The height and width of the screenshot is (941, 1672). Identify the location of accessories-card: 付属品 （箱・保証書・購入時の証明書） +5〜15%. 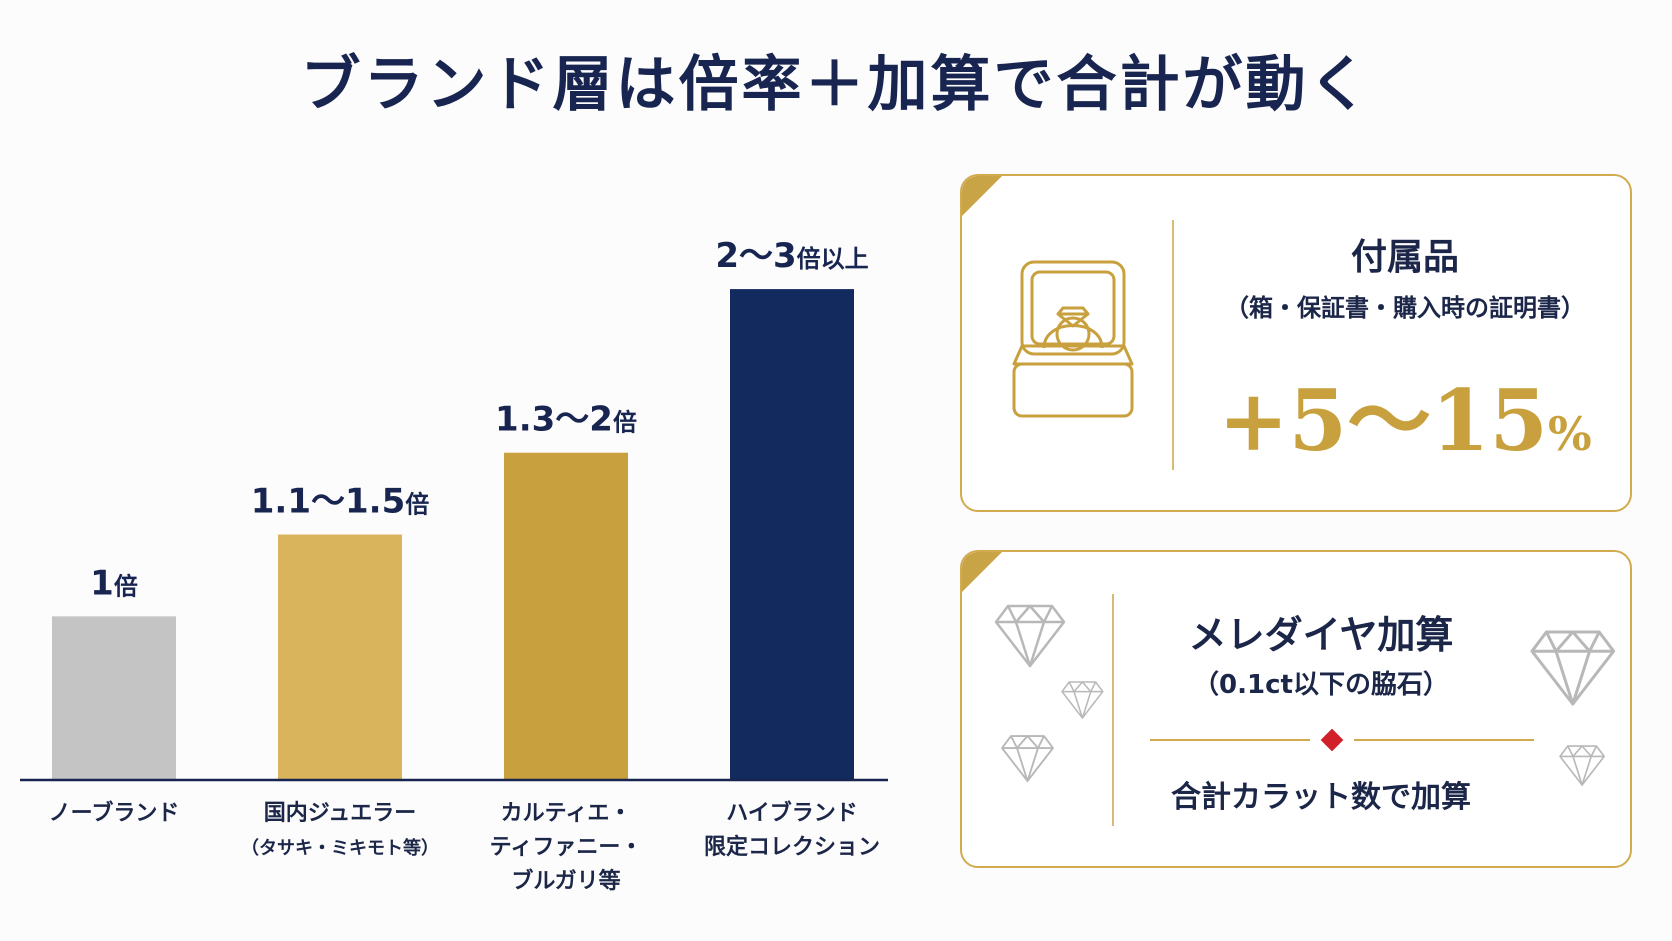
(1296, 343).